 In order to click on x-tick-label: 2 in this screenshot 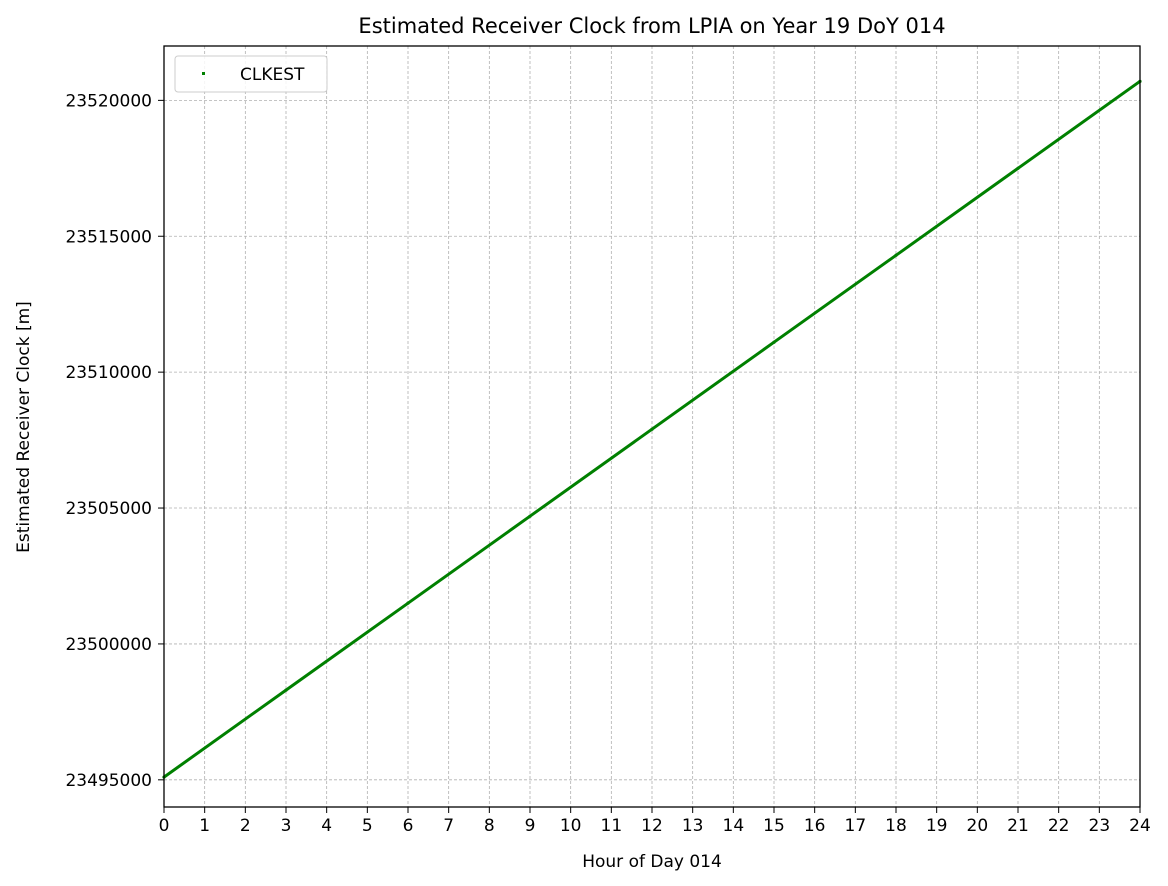, I will do `click(245, 826)`.